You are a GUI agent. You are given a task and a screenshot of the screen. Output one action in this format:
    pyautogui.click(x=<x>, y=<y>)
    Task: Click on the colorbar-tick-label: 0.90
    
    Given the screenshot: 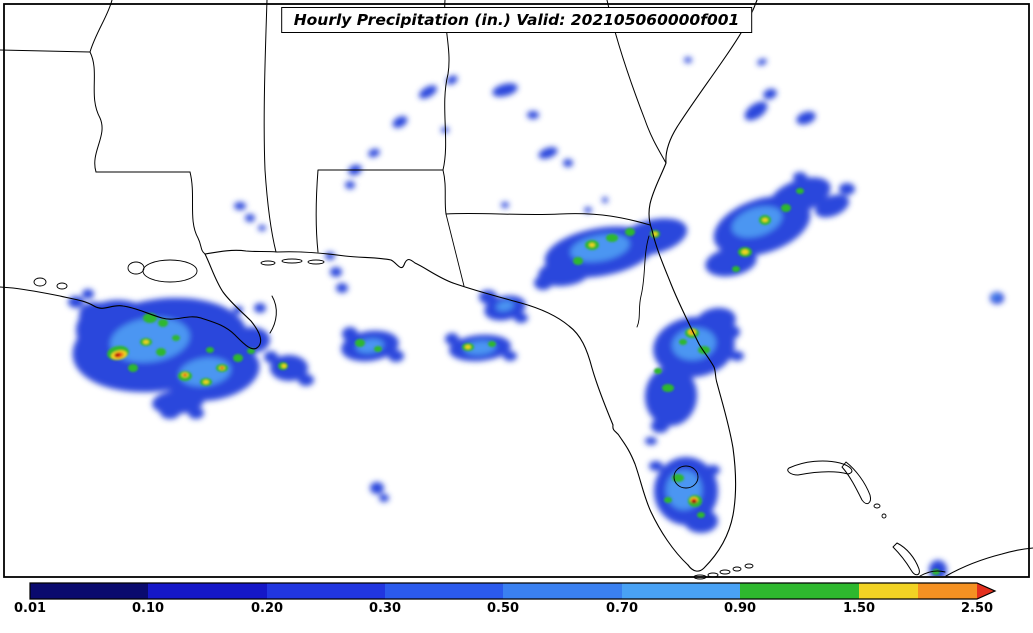 What is the action you would take?
    pyautogui.click(x=740, y=608)
    